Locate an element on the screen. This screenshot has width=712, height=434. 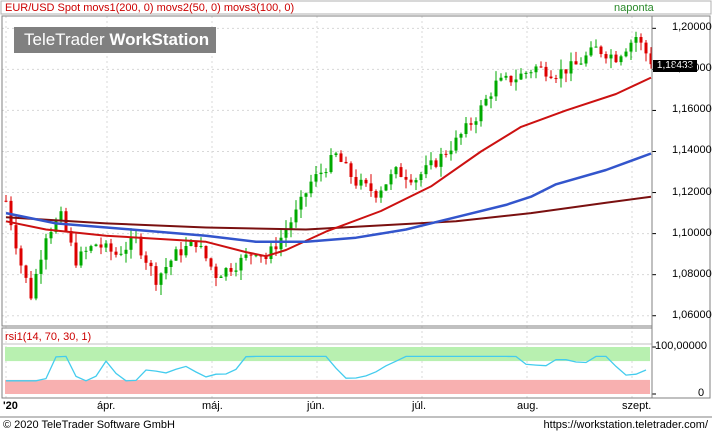
price-tick-label: 1,16000 is located at coordinates (692, 109).